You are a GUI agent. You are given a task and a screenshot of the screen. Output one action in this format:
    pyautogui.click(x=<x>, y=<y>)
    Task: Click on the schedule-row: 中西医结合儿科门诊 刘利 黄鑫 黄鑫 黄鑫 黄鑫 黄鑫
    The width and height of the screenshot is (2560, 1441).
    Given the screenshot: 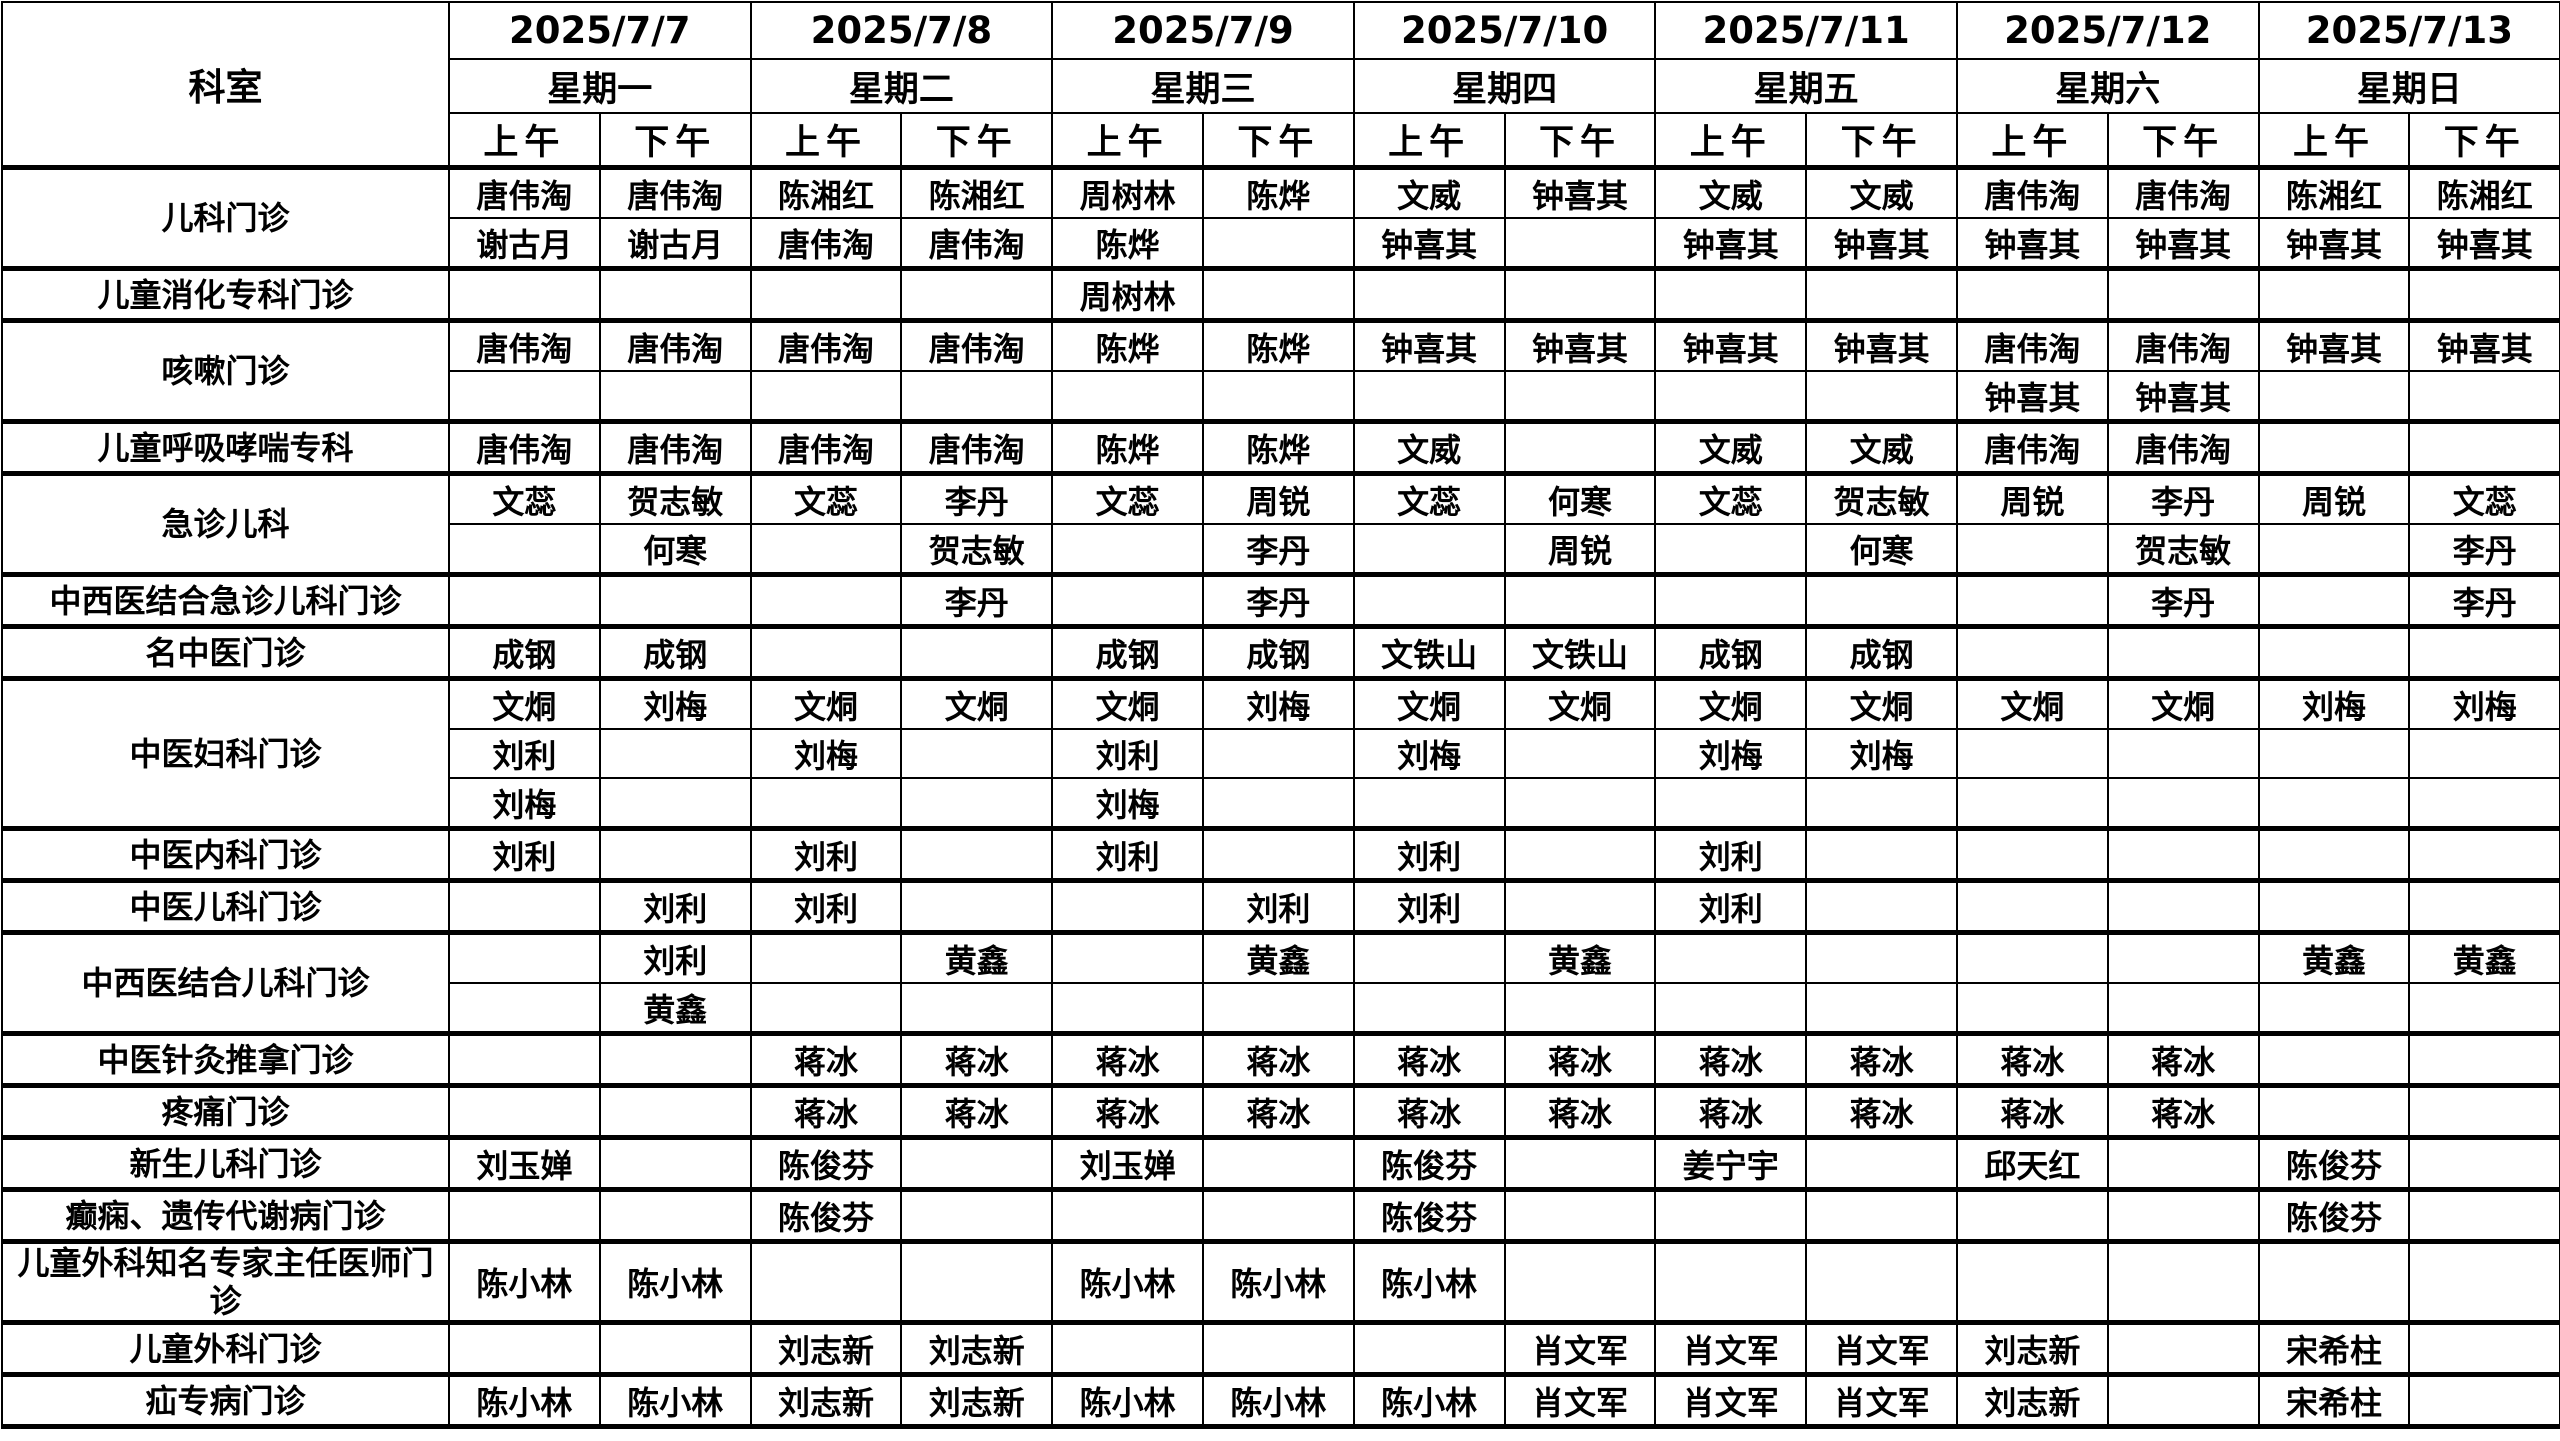 What is the action you would take?
    pyautogui.click(x=1280, y=983)
    